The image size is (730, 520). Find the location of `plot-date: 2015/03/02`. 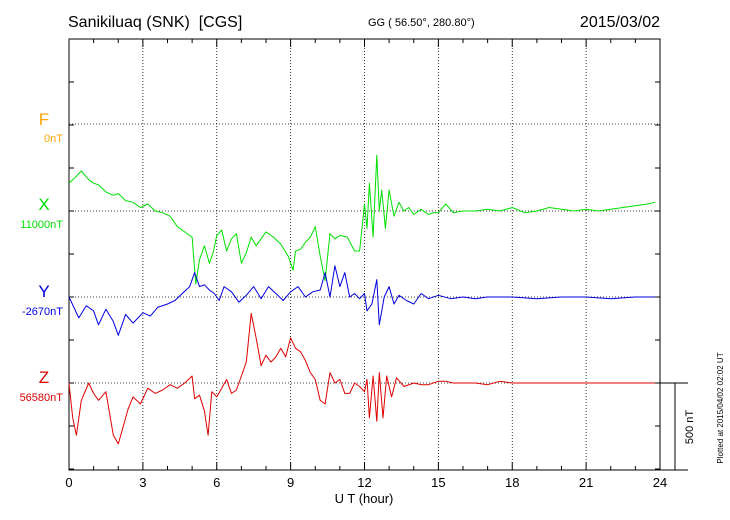

plot-date: 2015/03/02 is located at coordinates (620, 22).